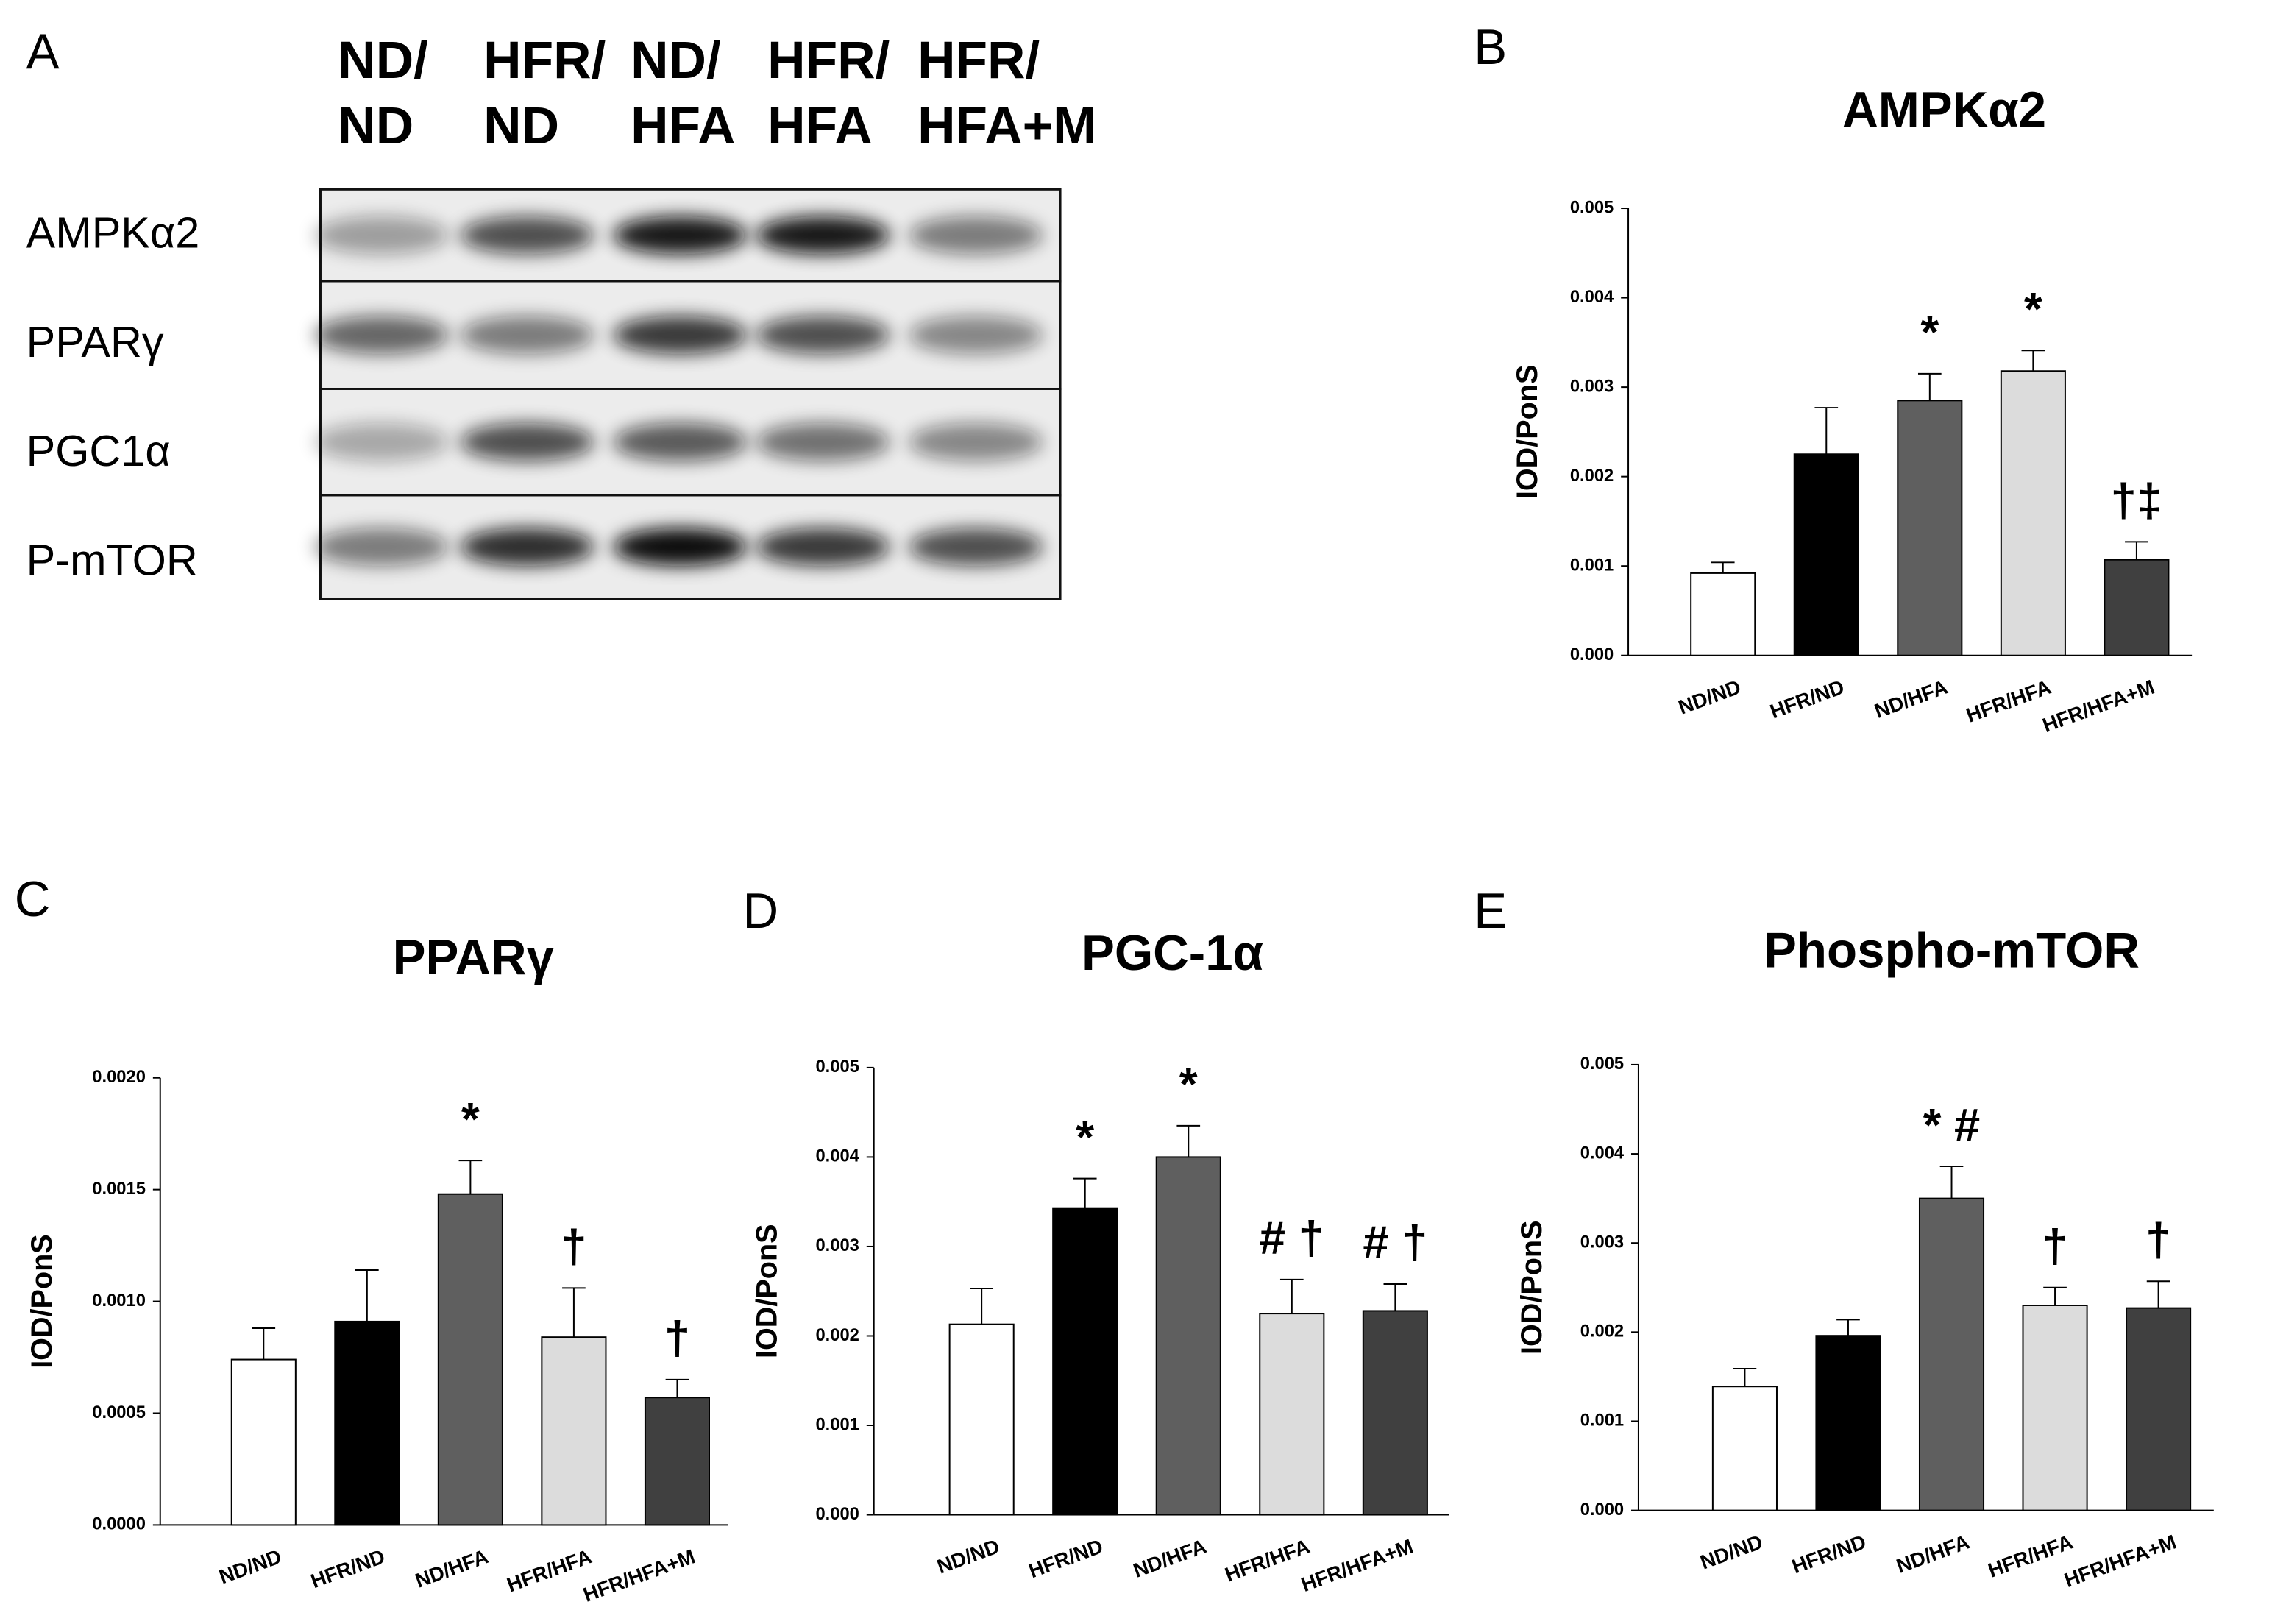  Describe the element at coordinates (383, 61) in the screenshot. I see `lane-label: ND/` at that location.